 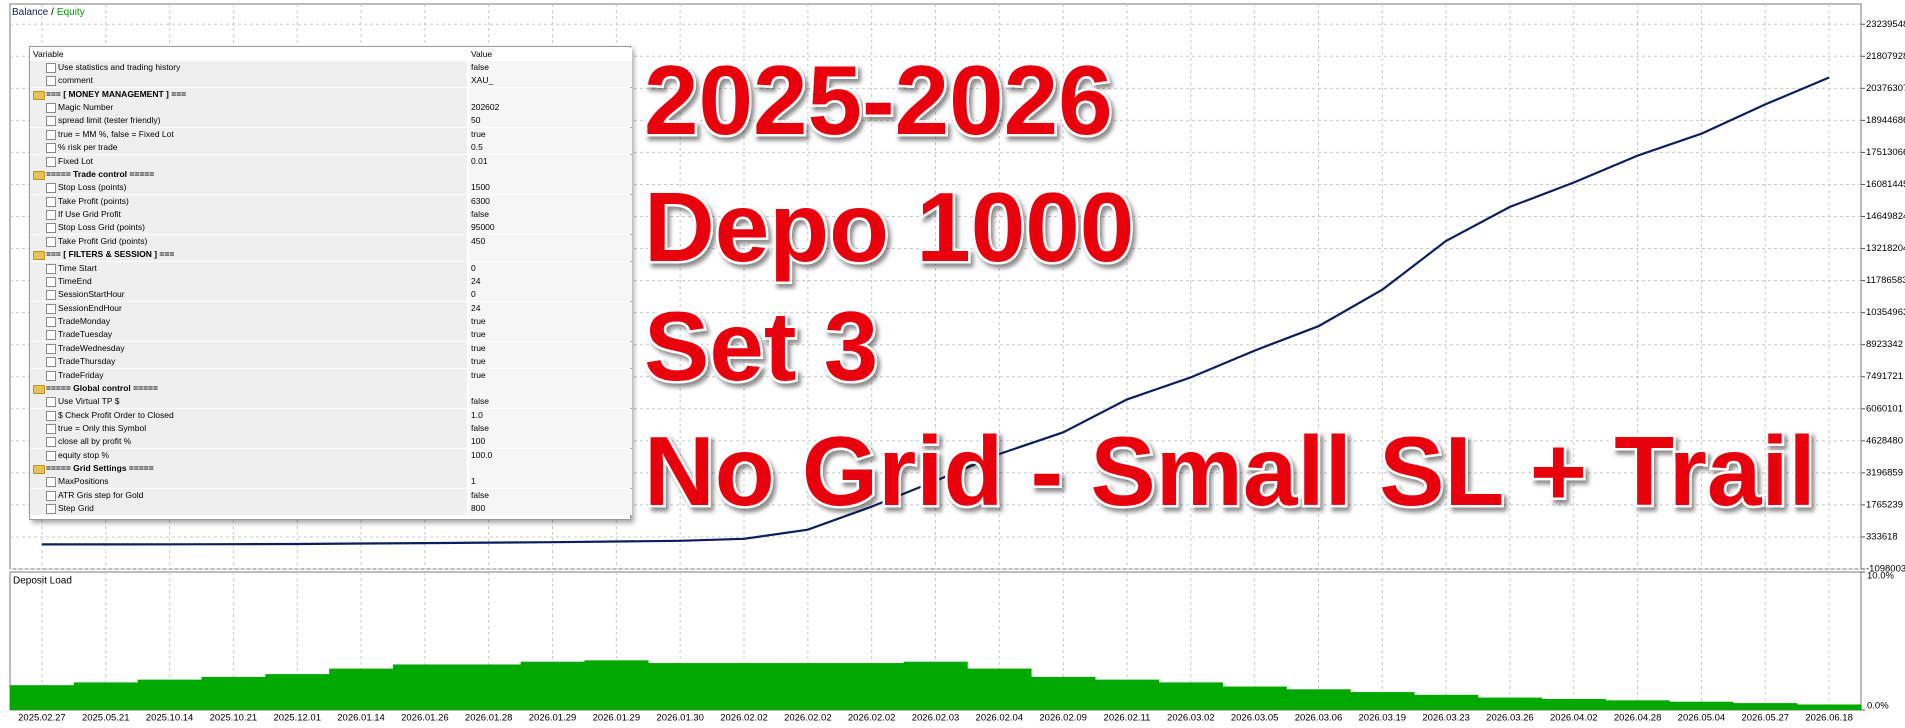 I want to click on x-tick-label: 2026.01.29, so click(x=617, y=718).